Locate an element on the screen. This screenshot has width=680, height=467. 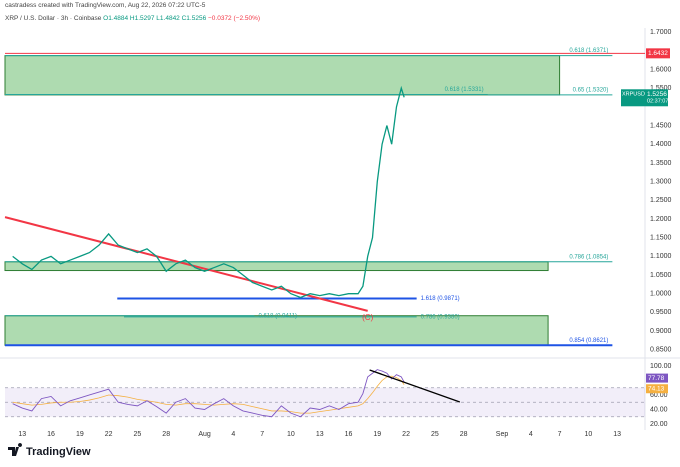
y-tick-label: 1.3500 is located at coordinates (661, 163).